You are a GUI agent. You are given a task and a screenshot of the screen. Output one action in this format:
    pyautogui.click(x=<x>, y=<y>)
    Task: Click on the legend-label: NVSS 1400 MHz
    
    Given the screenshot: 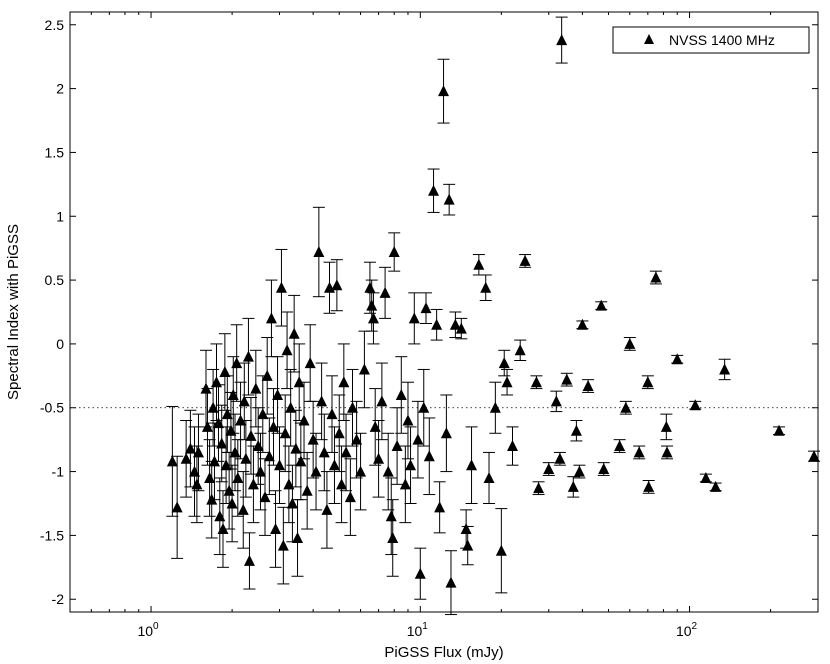 What is the action you would take?
    pyautogui.click(x=722, y=40)
    